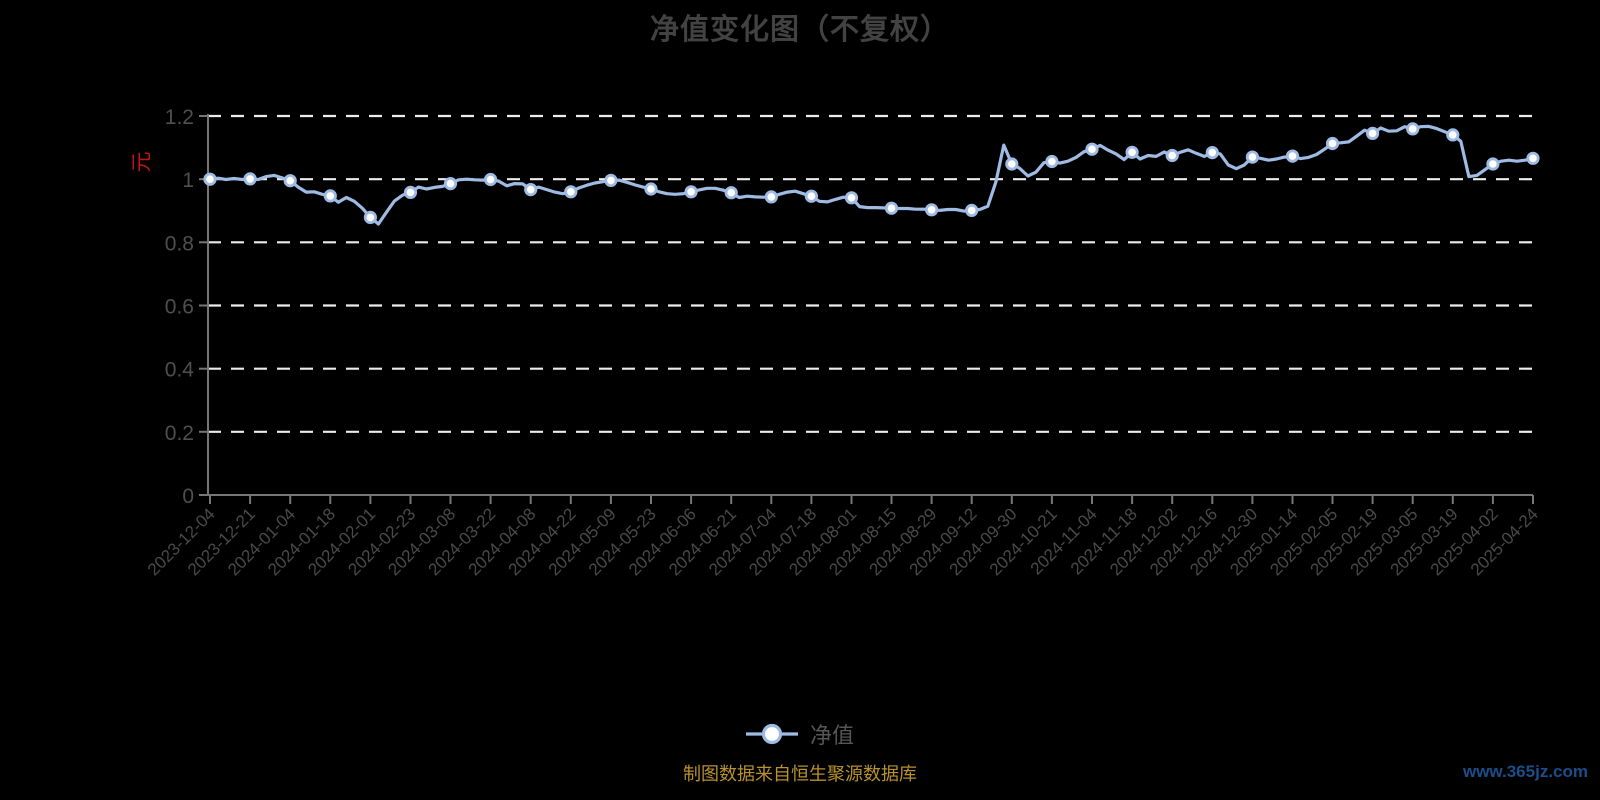 Image resolution: width=1600 pixels, height=800 pixels. Describe the element at coordinates (871, 175) in the screenshot. I see `net-value-line` at that location.